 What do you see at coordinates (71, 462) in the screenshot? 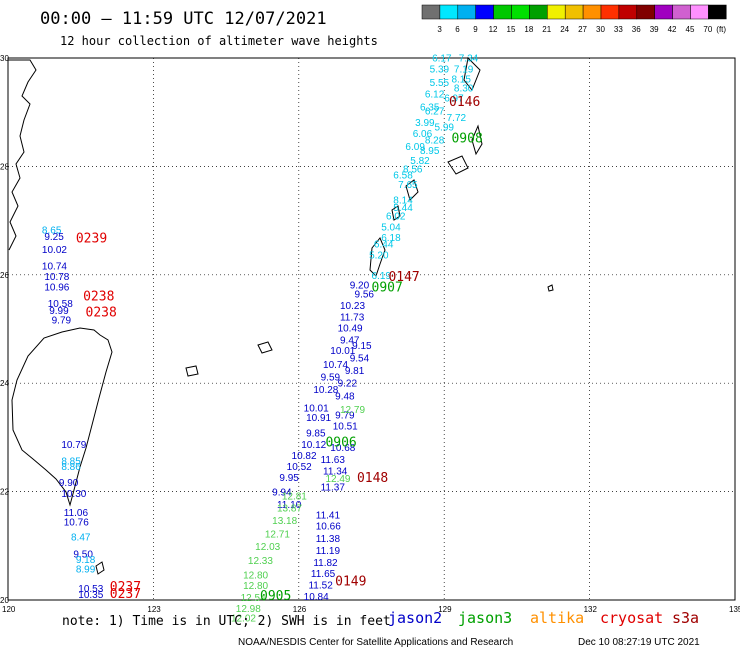
I see `swh-value-label: 8.85` at bounding box center [71, 462].